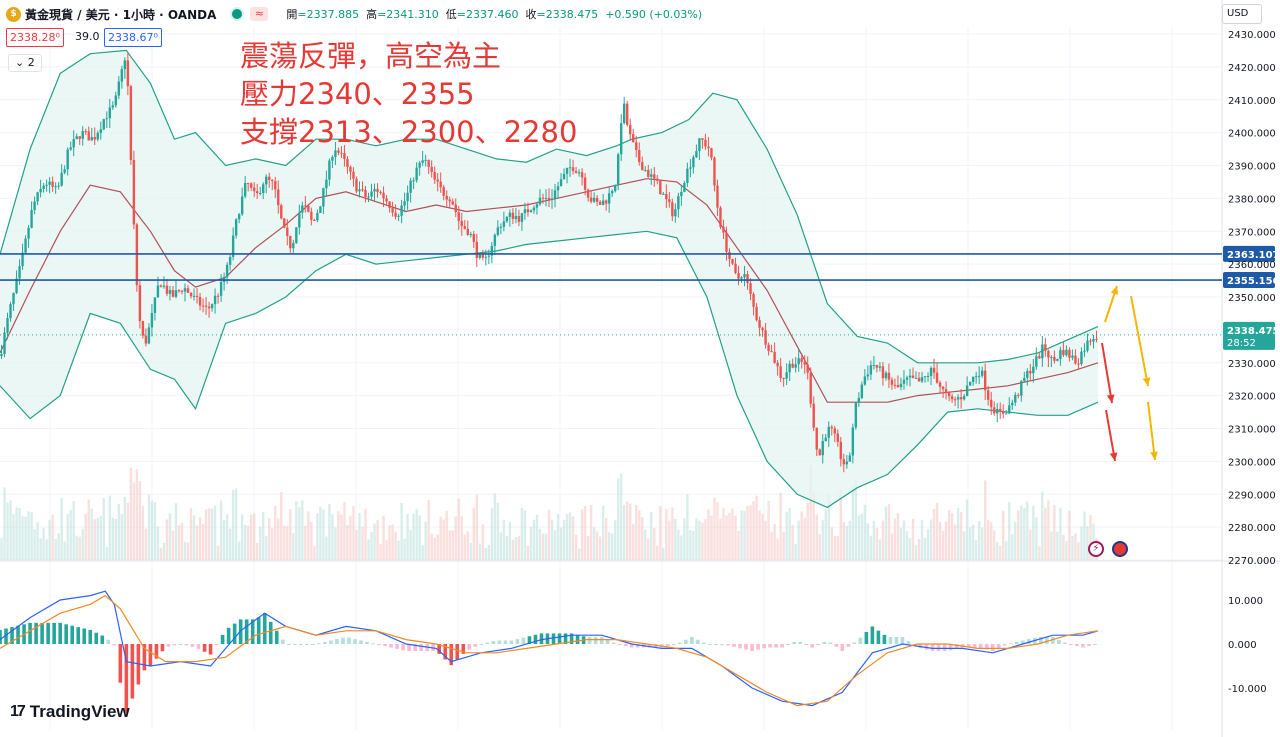  What do you see at coordinates (79, 711) in the screenshot?
I see `tradingview-name: TradingView` at bounding box center [79, 711].